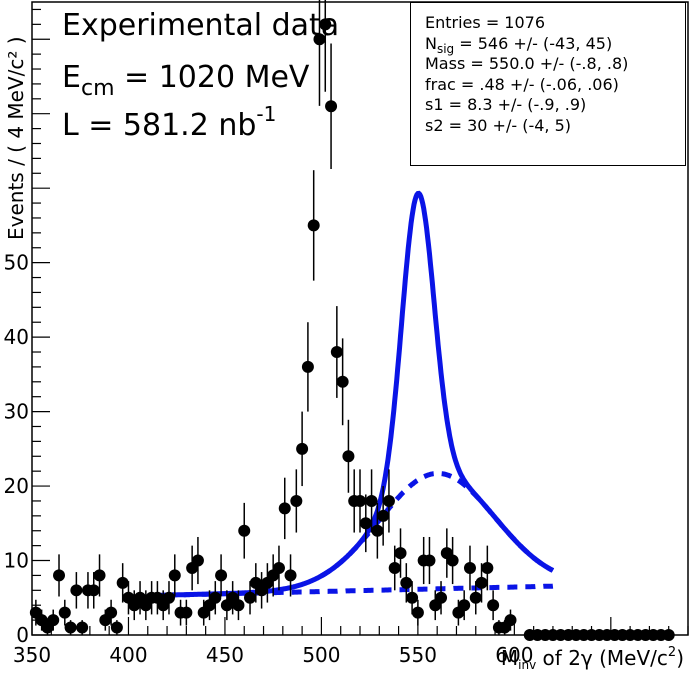  What do you see at coordinates (437, 524) in the screenshot?
I see `fit-broad-component` at bounding box center [437, 524].